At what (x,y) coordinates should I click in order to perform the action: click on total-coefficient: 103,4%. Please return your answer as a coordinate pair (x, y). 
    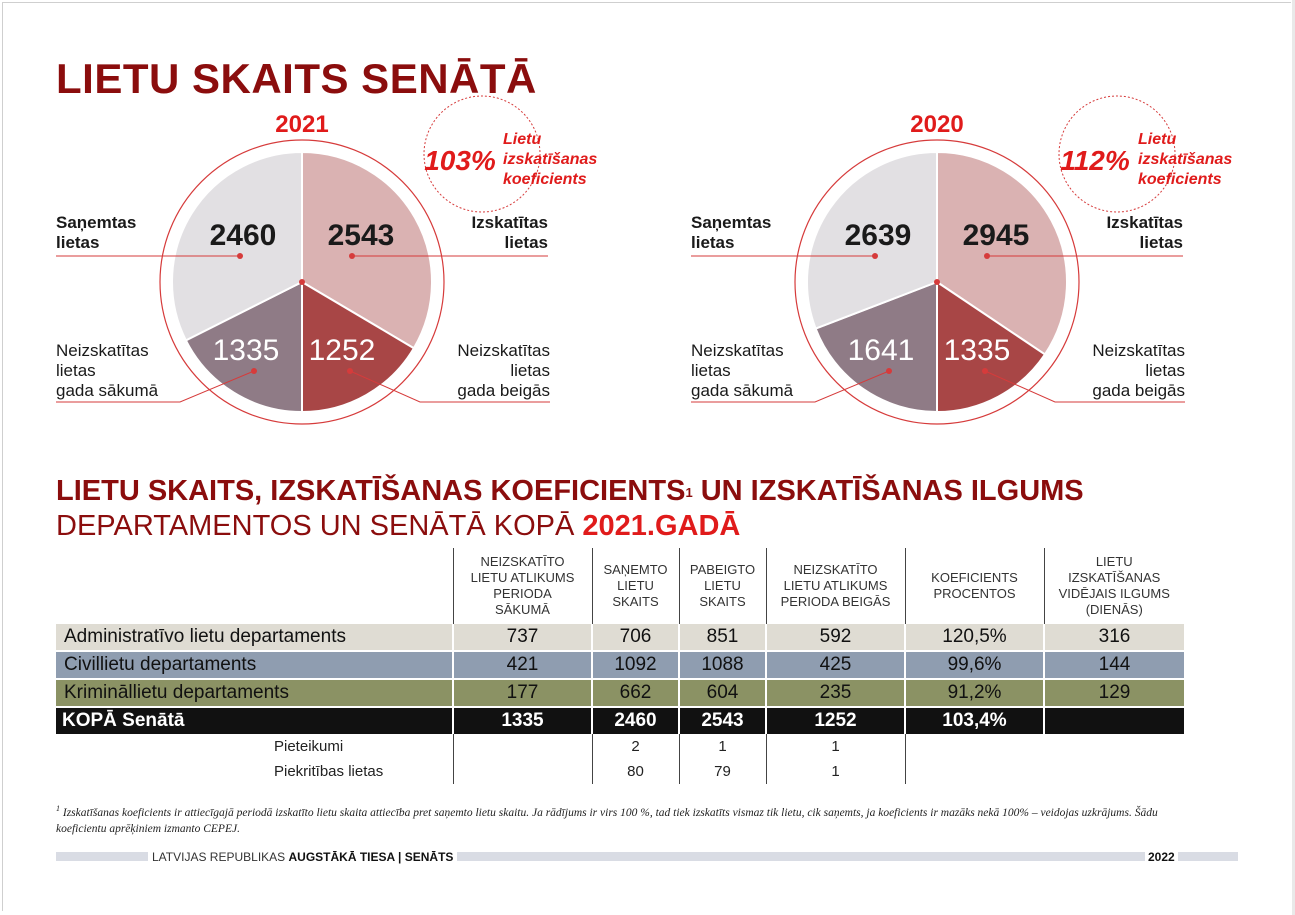
    Looking at the image, I should click on (974, 720).